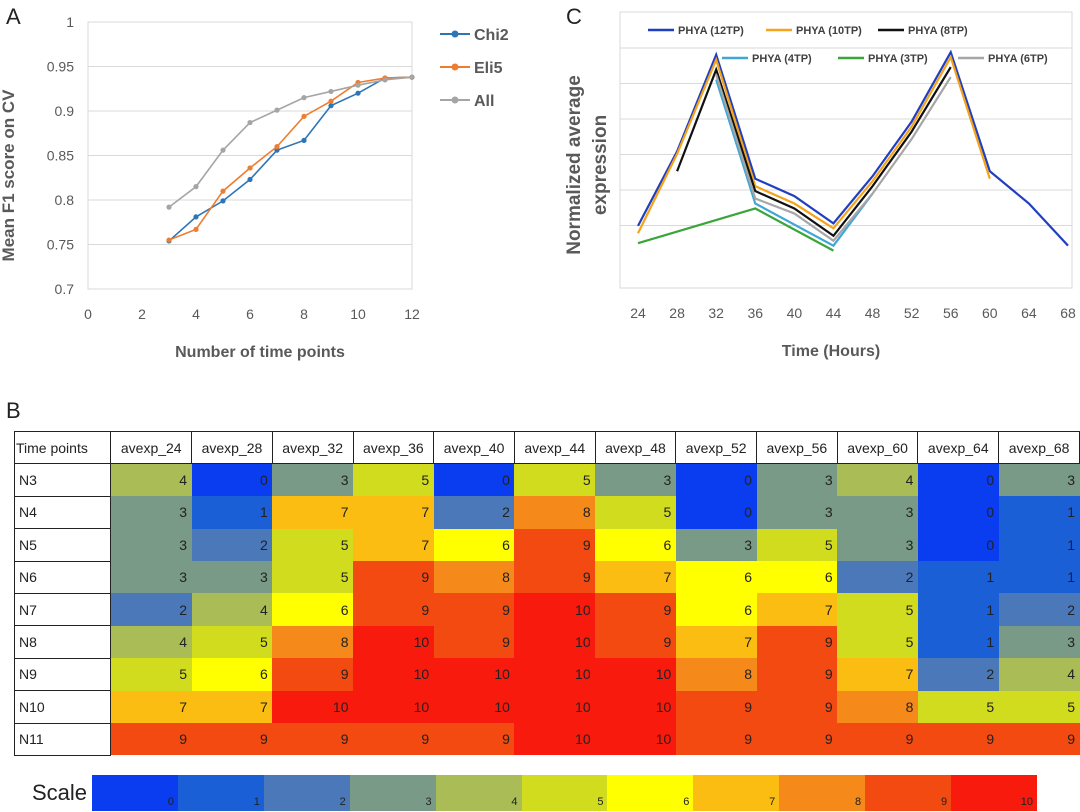 This screenshot has height=812, width=1080. What do you see at coordinates (600, 802) in the screenshot?
I see `scale-label: 5` at bounding box center [600, 802].